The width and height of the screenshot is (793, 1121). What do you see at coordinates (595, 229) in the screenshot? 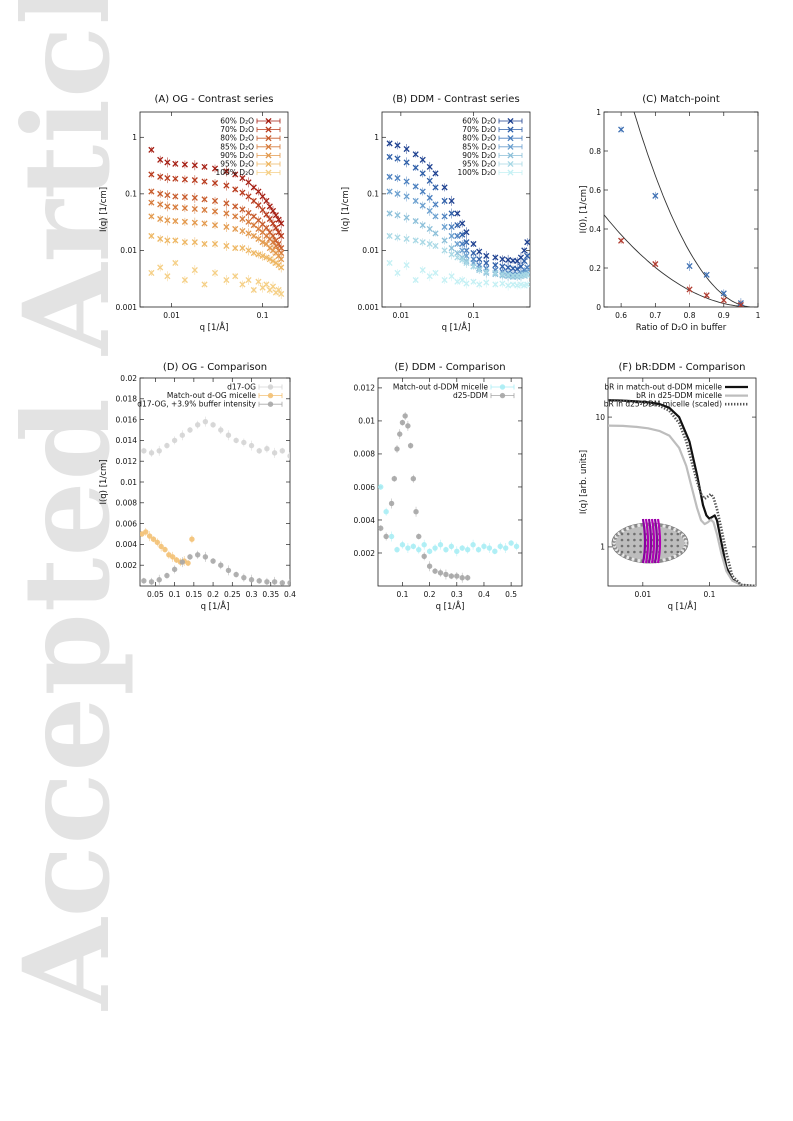
I see `y-tick-label: 0.4` at bounding box center [595, 229].